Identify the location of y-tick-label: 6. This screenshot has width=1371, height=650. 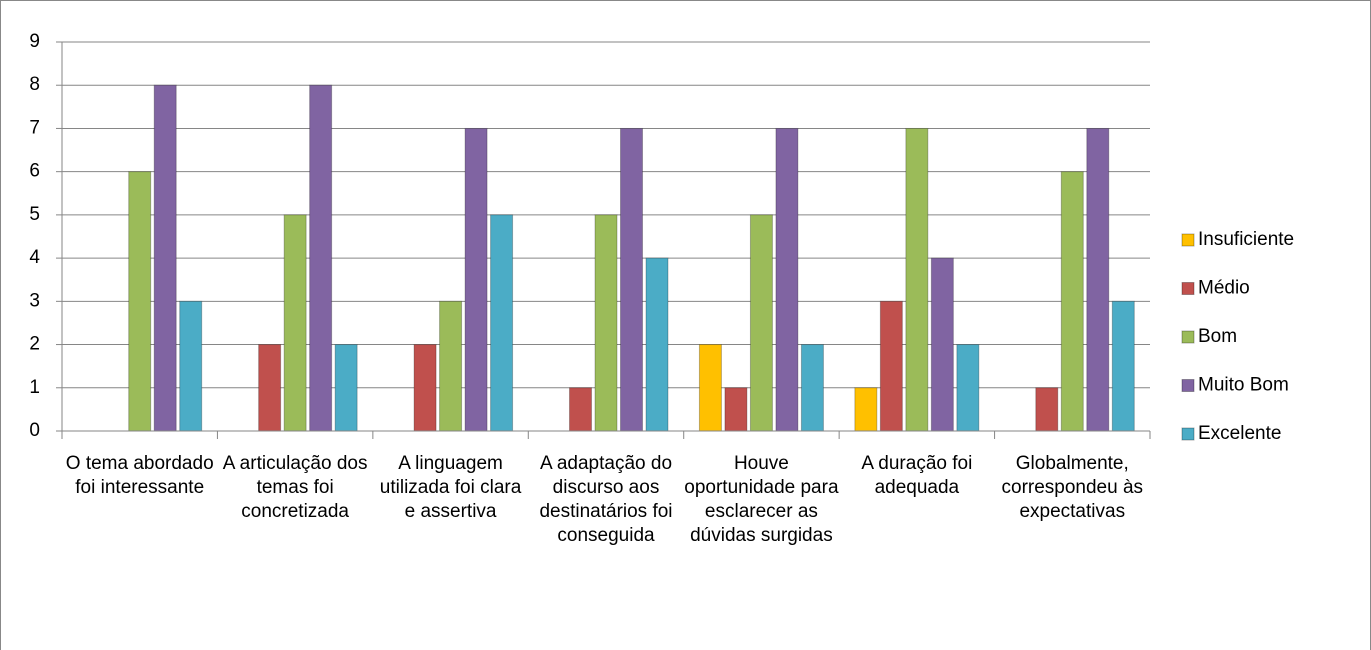
(34, 171).